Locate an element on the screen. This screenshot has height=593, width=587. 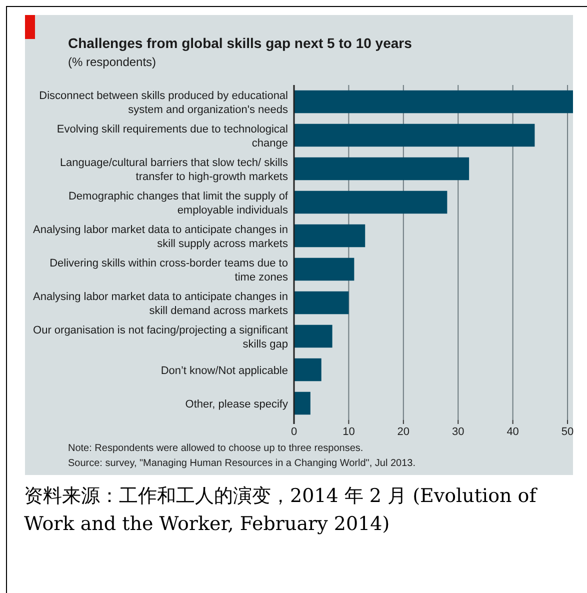
y-tick-label: Delivering skills within cross-border teams due to time zones is located at coordinates (169, 270).